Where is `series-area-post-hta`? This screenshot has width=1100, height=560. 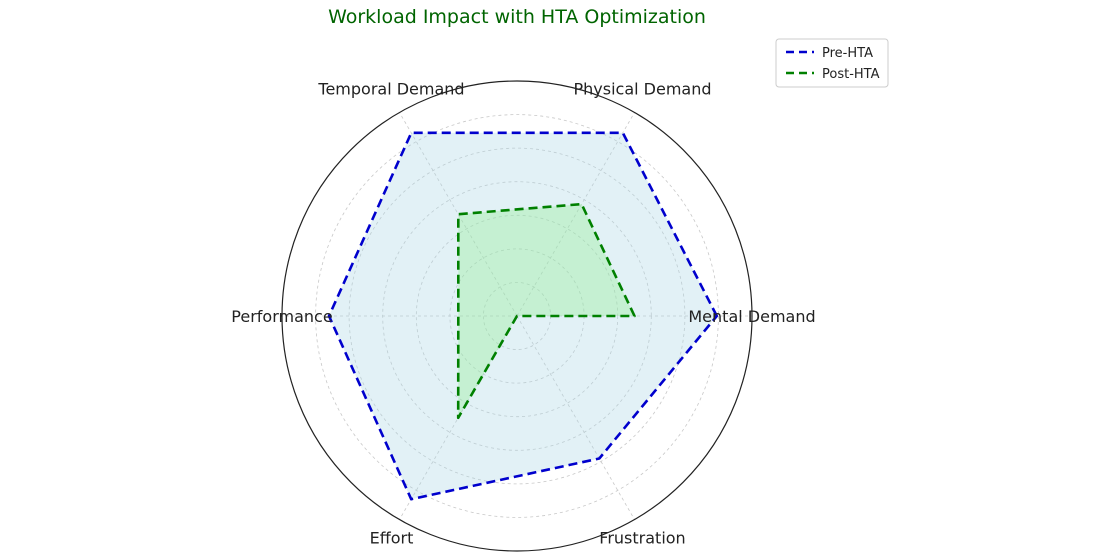 series-area-post-hta is located at coordinates (546, 311).